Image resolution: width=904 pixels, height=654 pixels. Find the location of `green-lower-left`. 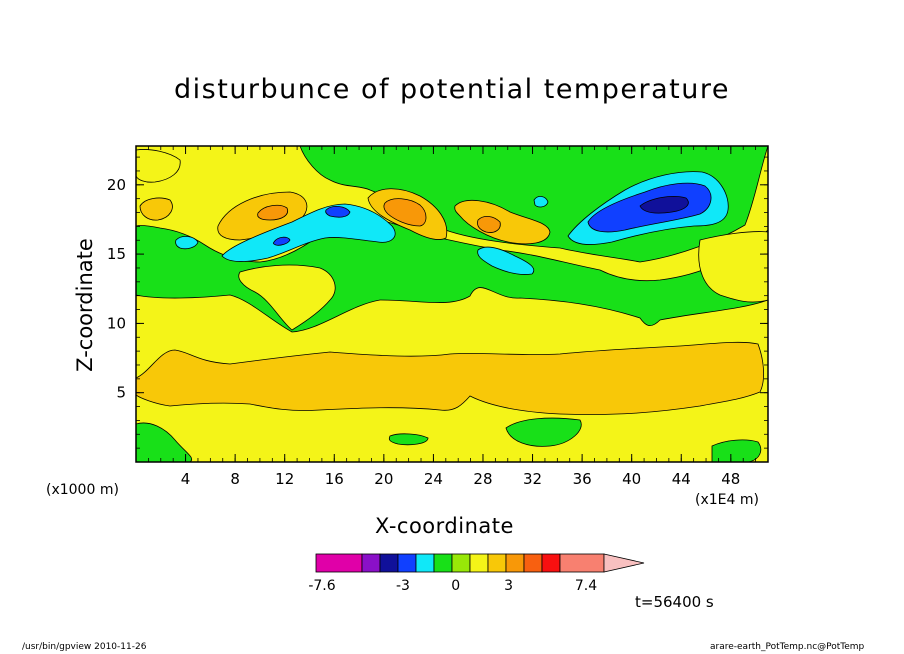

green-lower-left is located at coordinates (164, 442).